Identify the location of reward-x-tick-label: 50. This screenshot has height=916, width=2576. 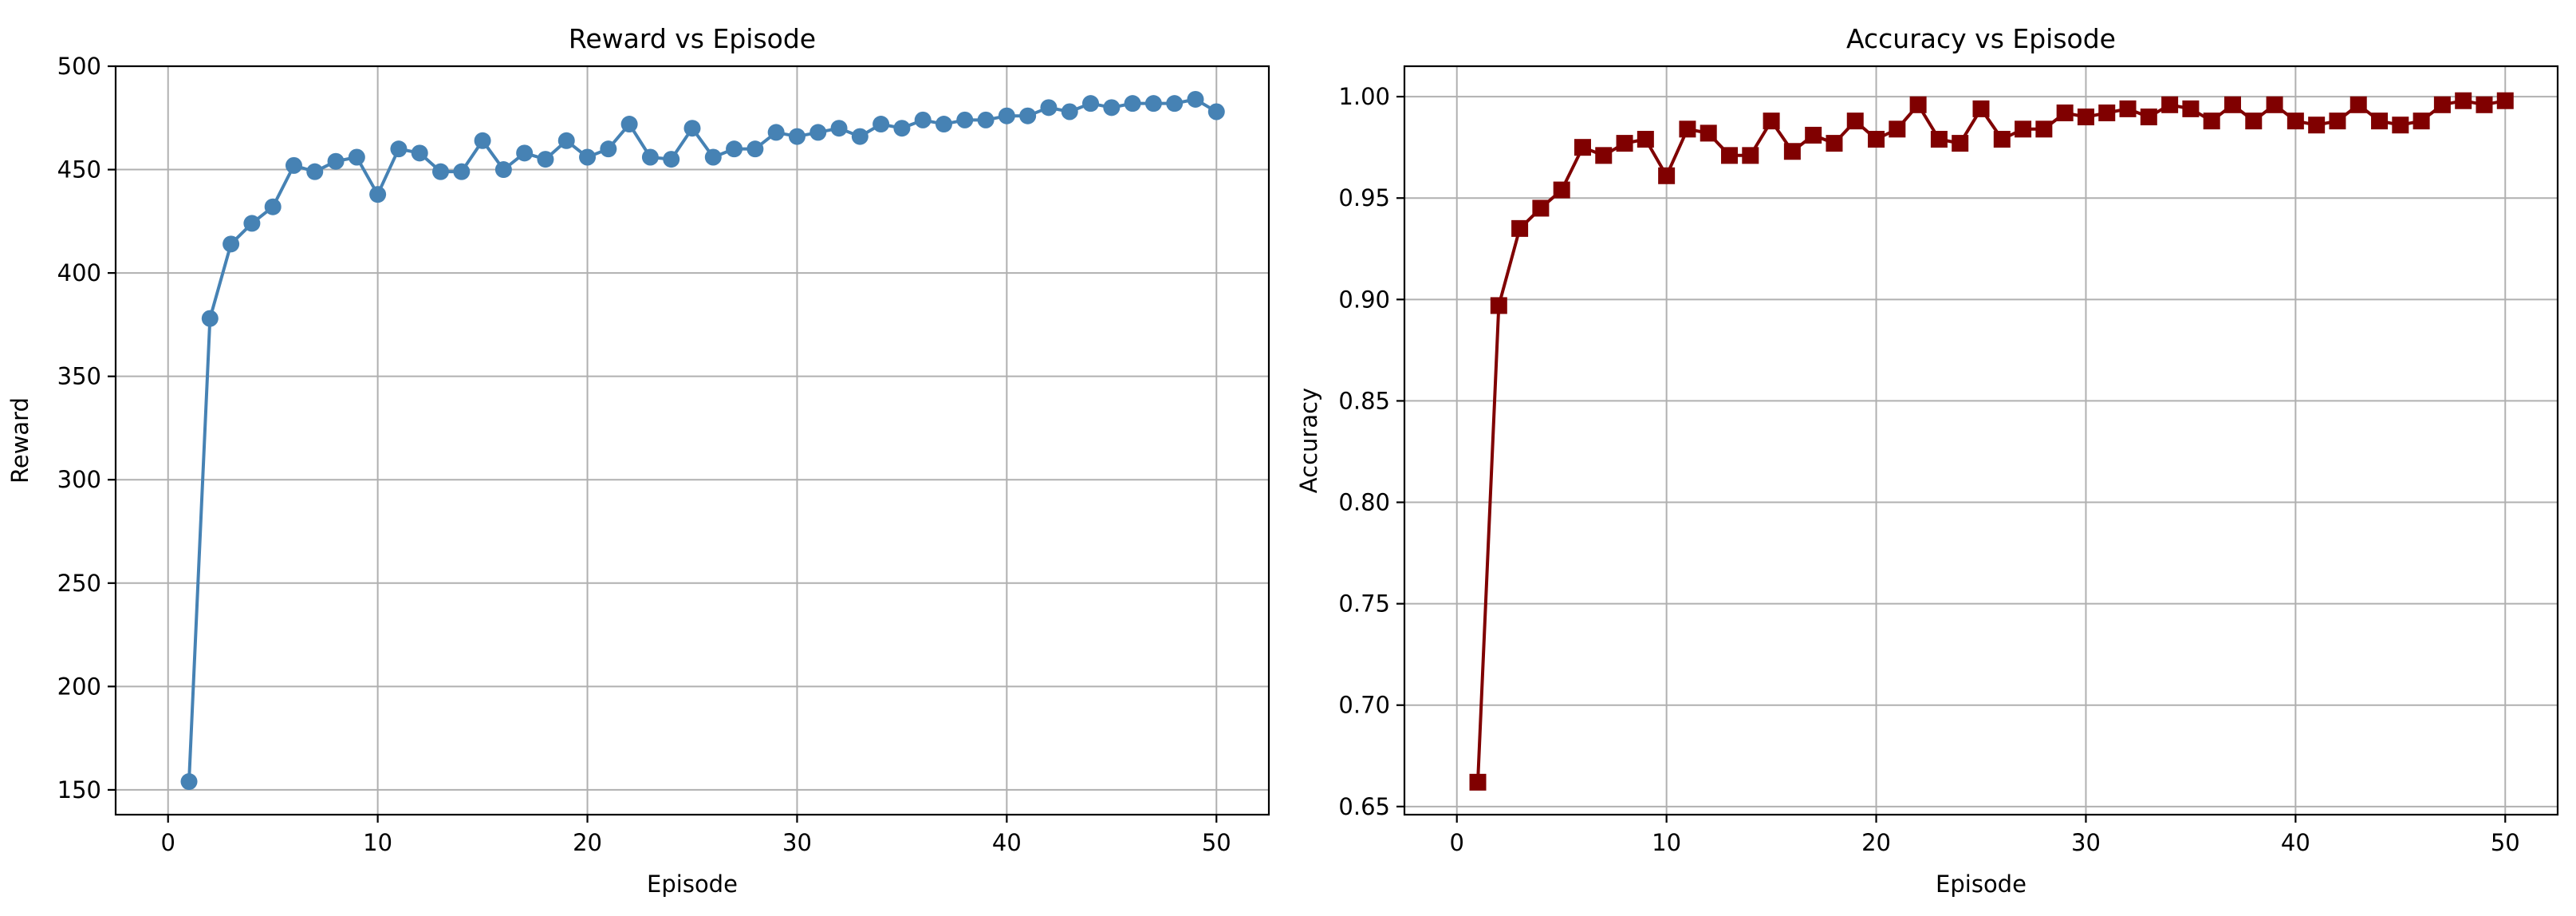
(1216, 842).